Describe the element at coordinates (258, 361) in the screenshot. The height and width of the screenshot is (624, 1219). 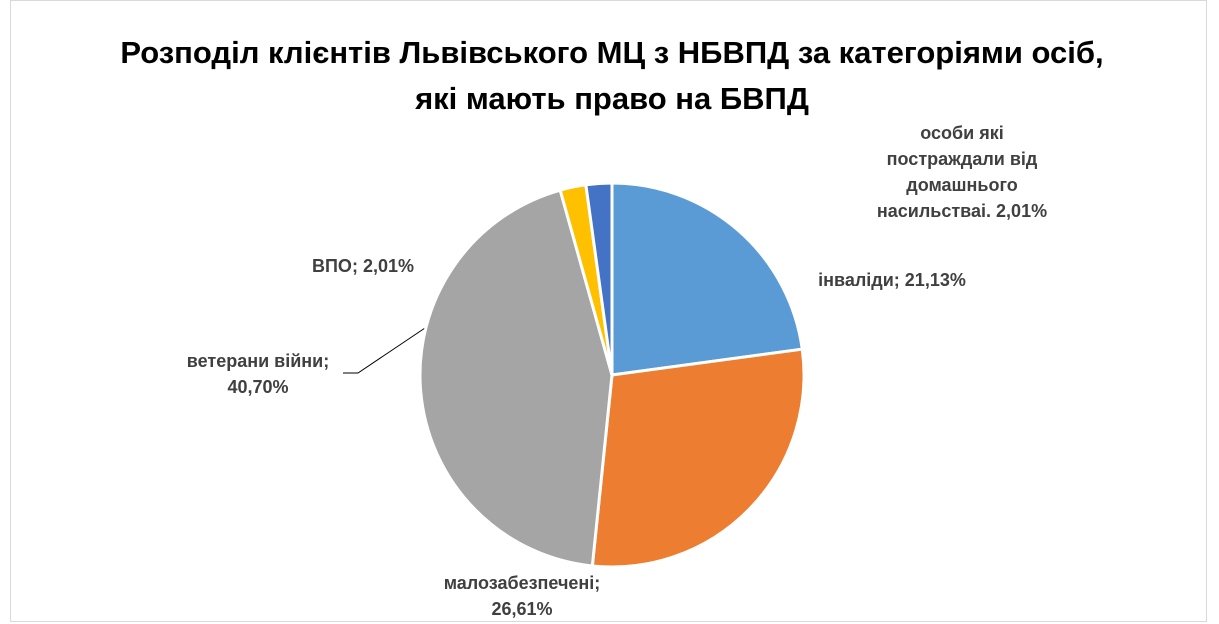
I see `category-label: ветерани війни;` at that location.